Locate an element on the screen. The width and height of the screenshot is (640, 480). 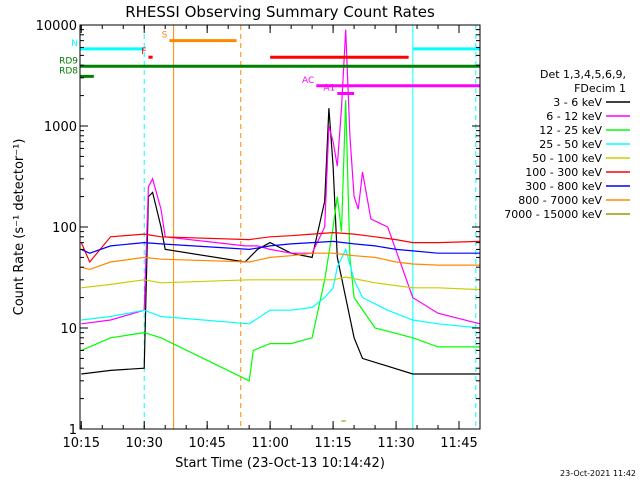
chart-title: RHESSI Observing Summary Count Rates is located at coordinates (280, 12).